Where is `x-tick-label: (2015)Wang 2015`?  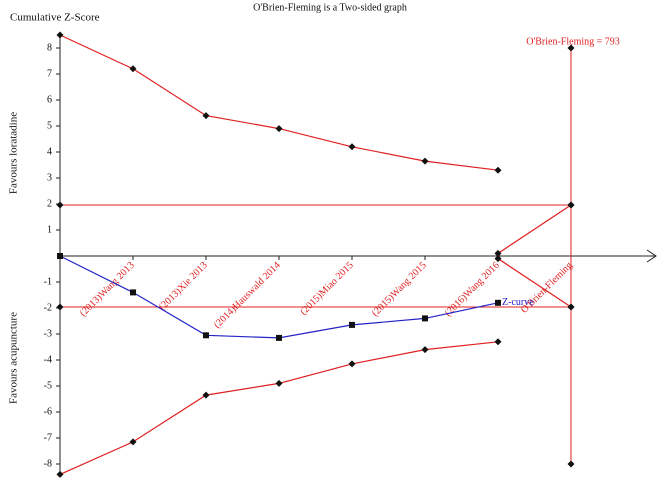 x-tick-label: (2015)Wang 2015 is located at coordinates (399, 289).